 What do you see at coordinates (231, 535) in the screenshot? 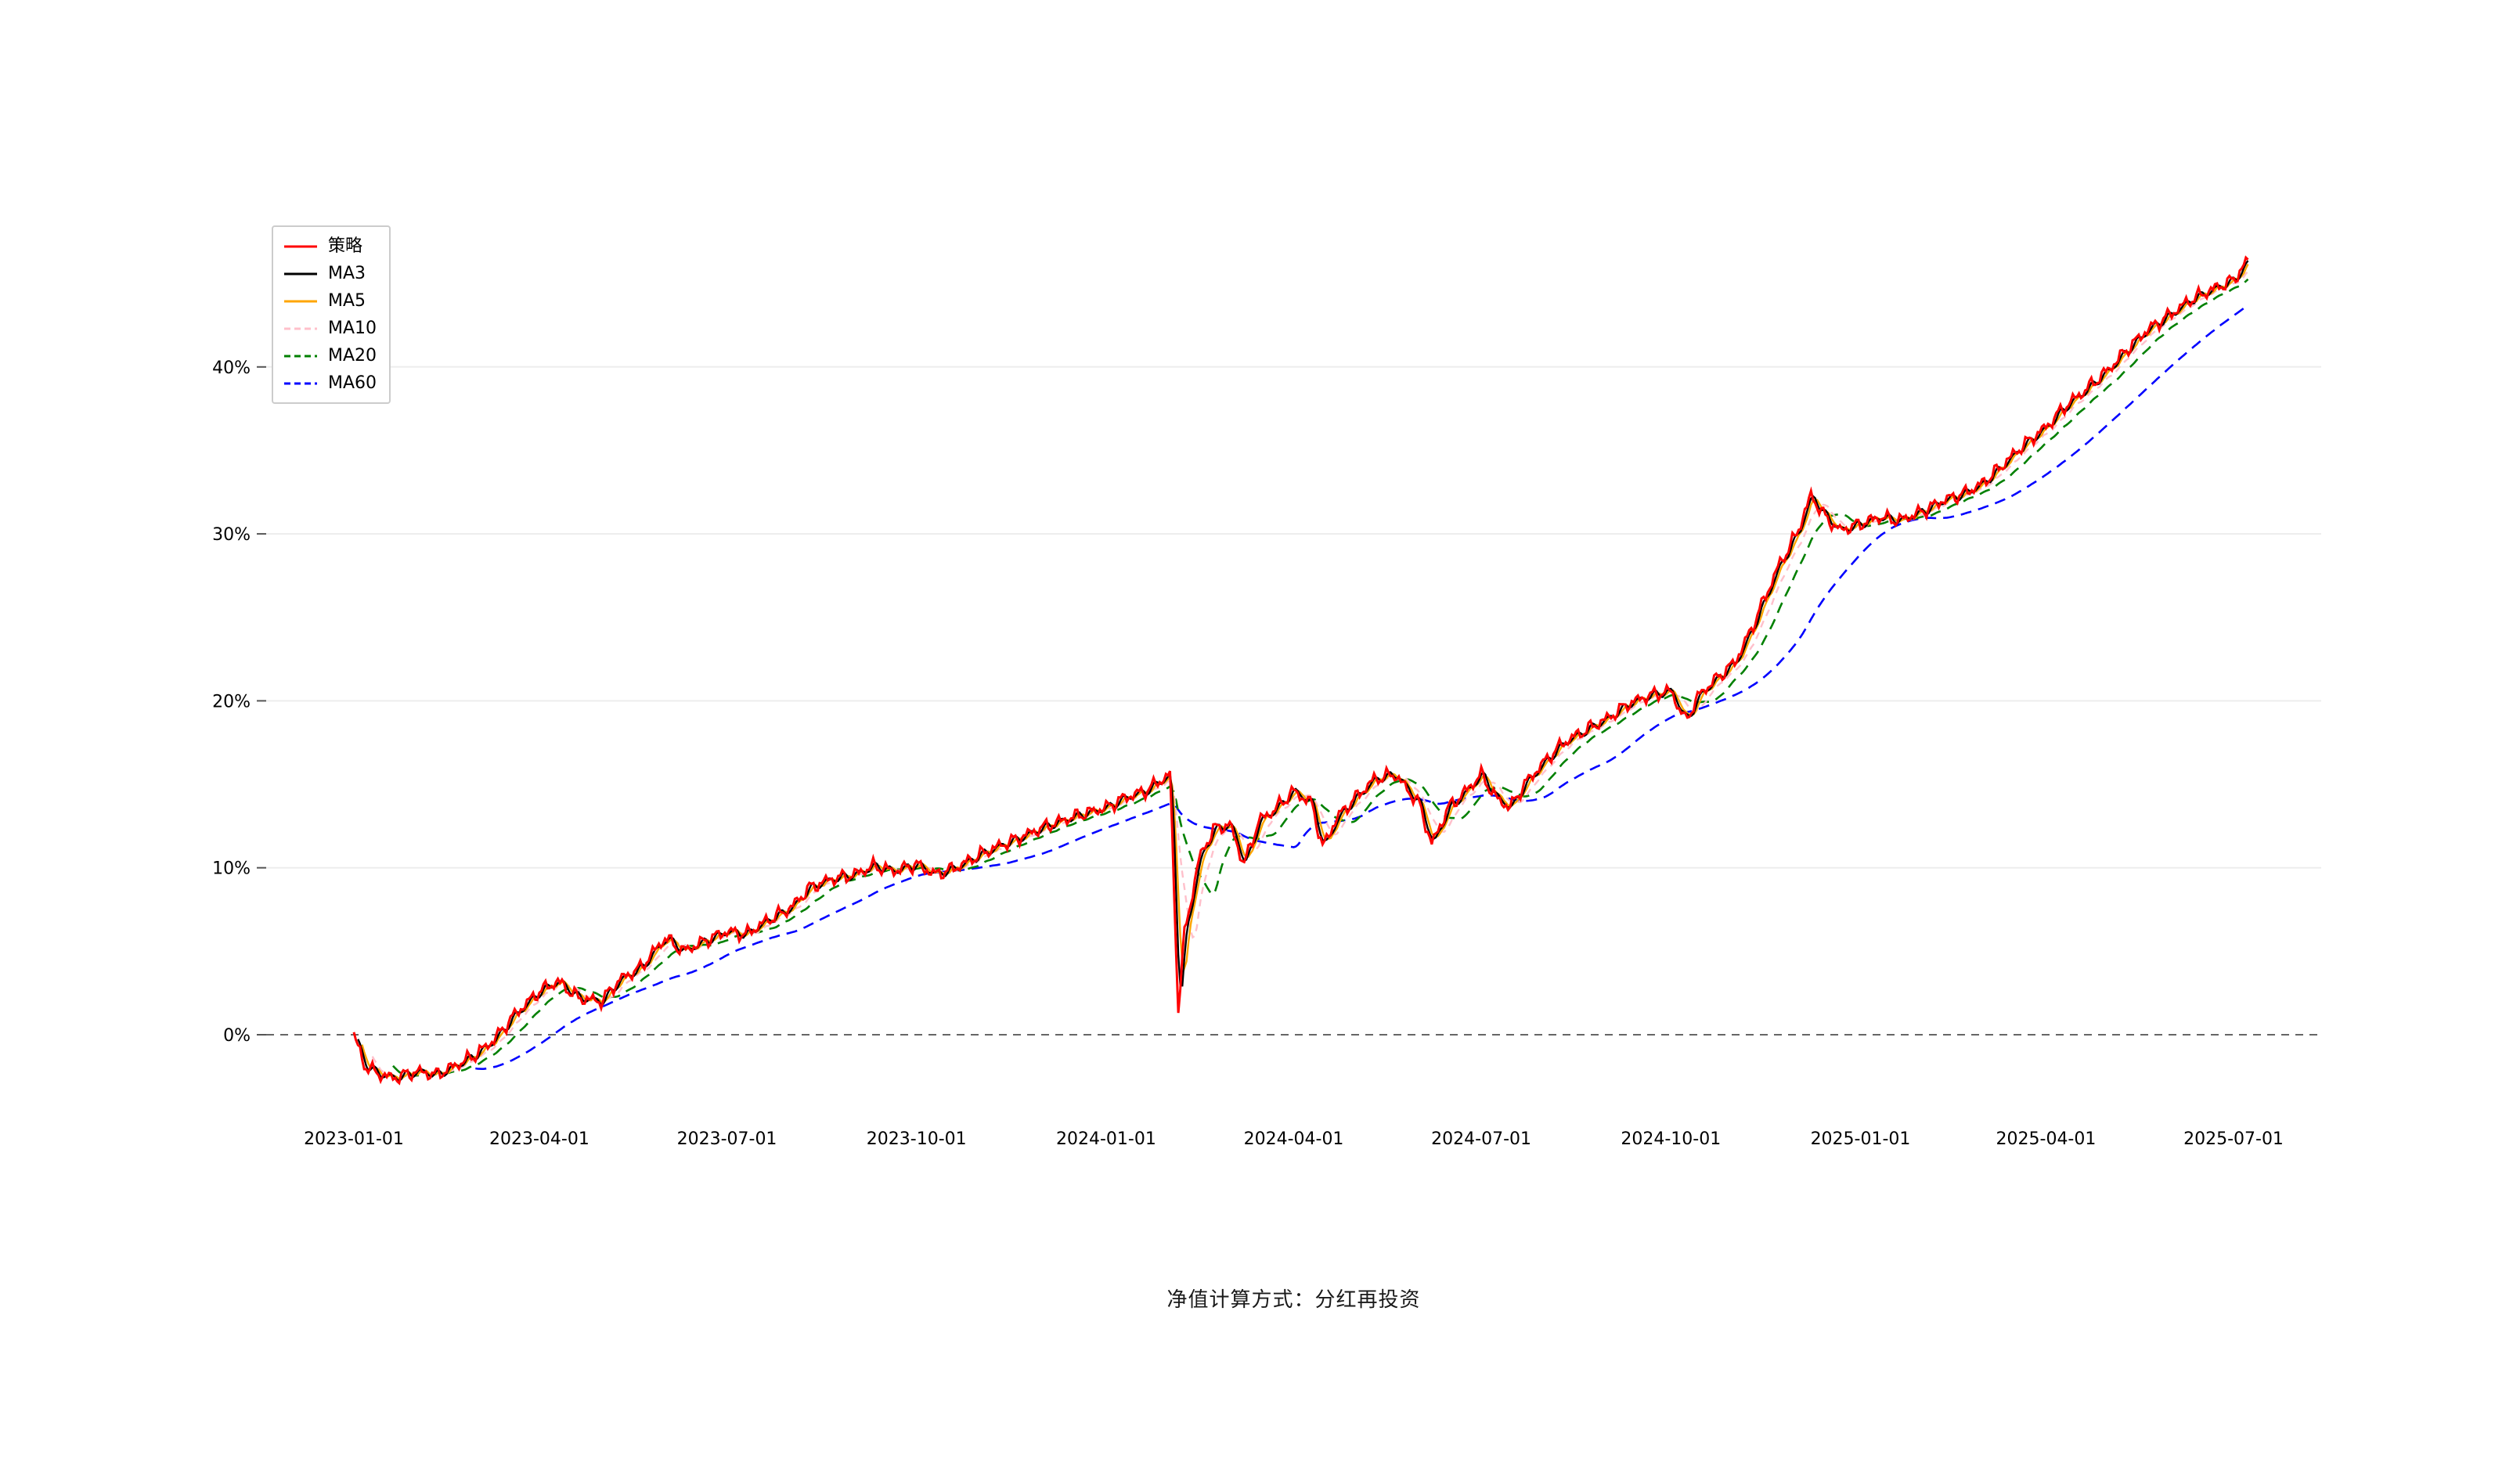
I see `y-tick-label: 30%` at bounding box center [231, 535].